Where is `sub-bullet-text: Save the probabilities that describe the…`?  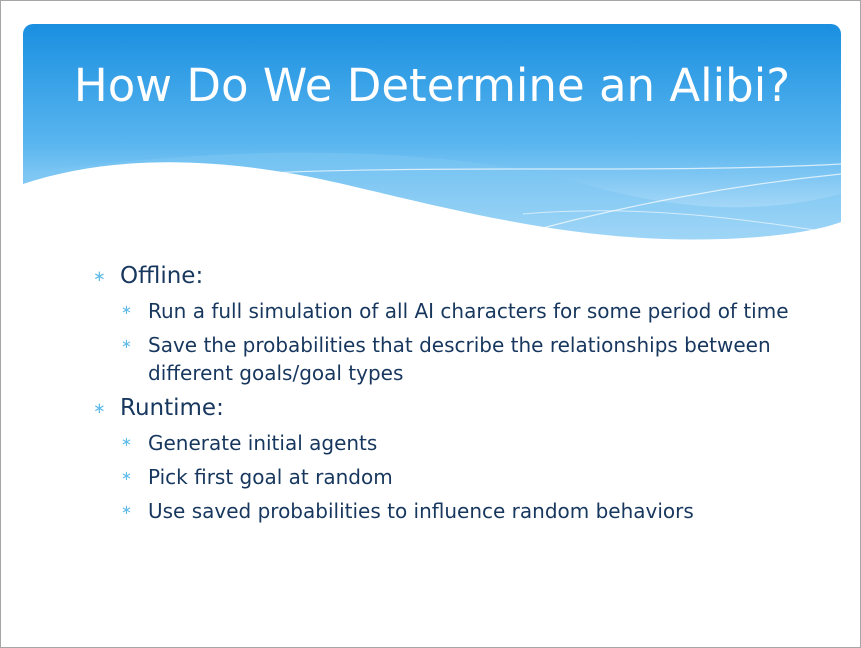 sub-bullet-text: Save the probabilities that describe the… is located at coordinates (459, 359).